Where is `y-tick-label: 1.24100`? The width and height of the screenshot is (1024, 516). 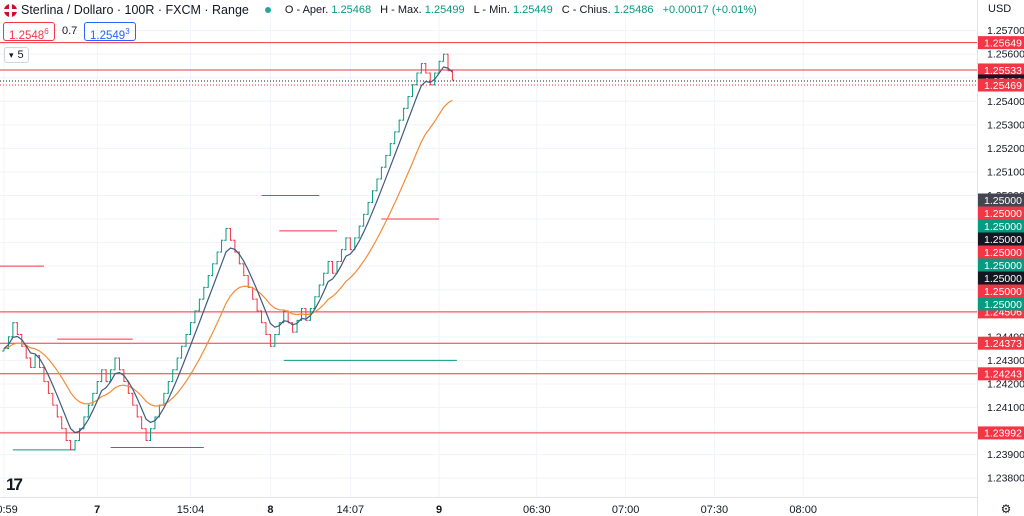
y-tick-label: 1.24100 is located at coordinates (1005, 408).